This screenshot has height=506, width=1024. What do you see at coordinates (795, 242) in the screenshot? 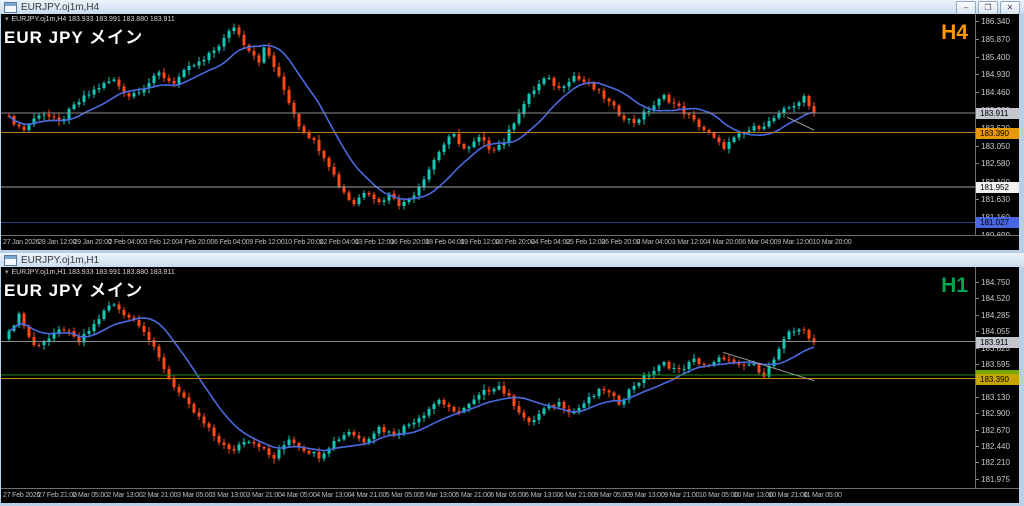
I see `time-axis-label: 9 Mar 12:00` at bounding box center [795, 242].